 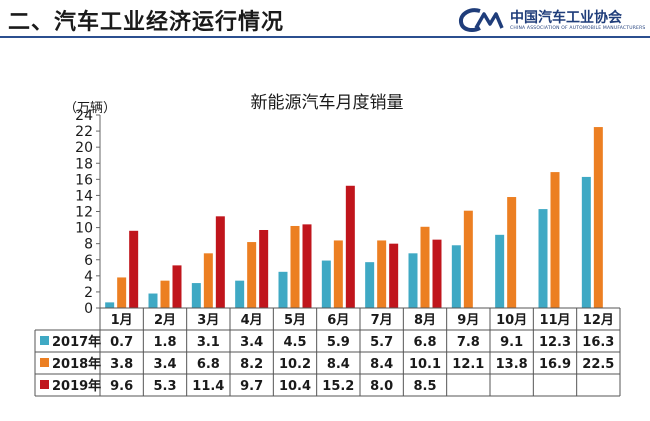 I want to click on legend-label: 2019年, so click(x=76, y=386).